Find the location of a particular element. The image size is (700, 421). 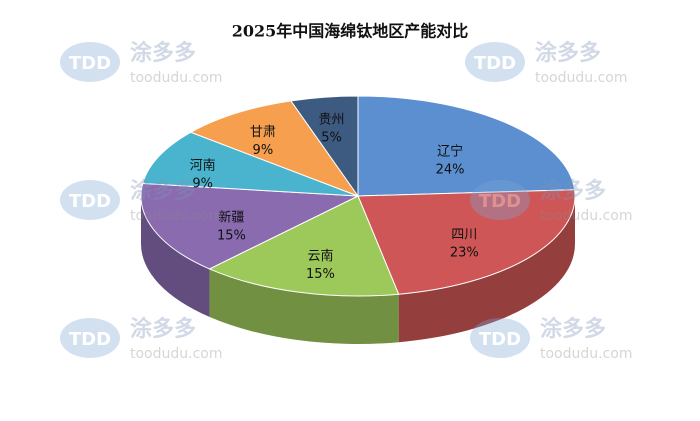

value-label: 24% is located at coordinates (450, 169).